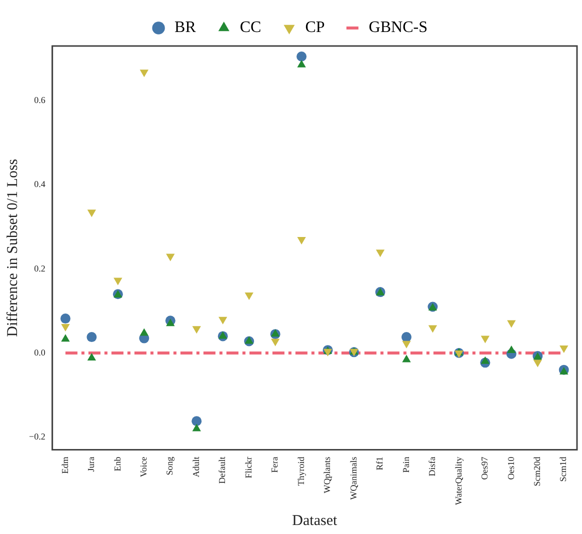  Describe the element at coordinates (315, 520) in the screenshot. I see `x-axis-title: Dataset` at that location.